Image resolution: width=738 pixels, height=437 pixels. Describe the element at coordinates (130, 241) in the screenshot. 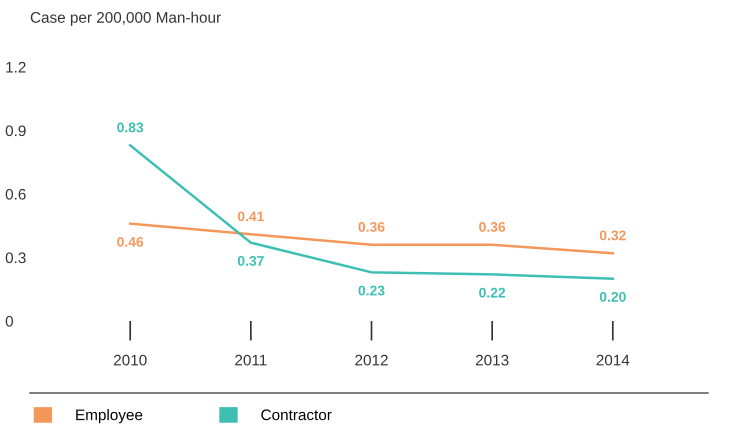

I see `data-label: 0.46` at that location.